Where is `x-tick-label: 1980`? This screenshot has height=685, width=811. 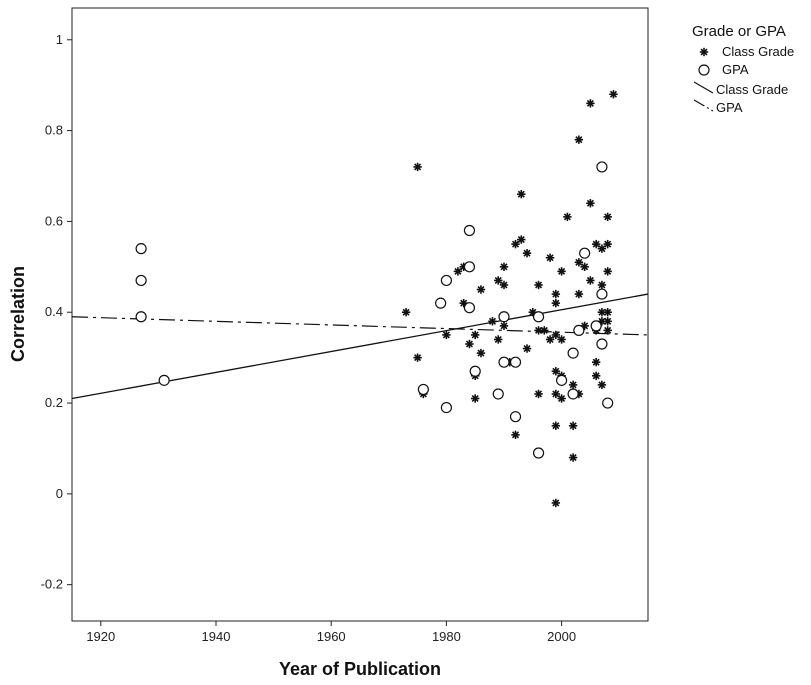 x-tick-label: 1980 is located at coordinates (446, 636).